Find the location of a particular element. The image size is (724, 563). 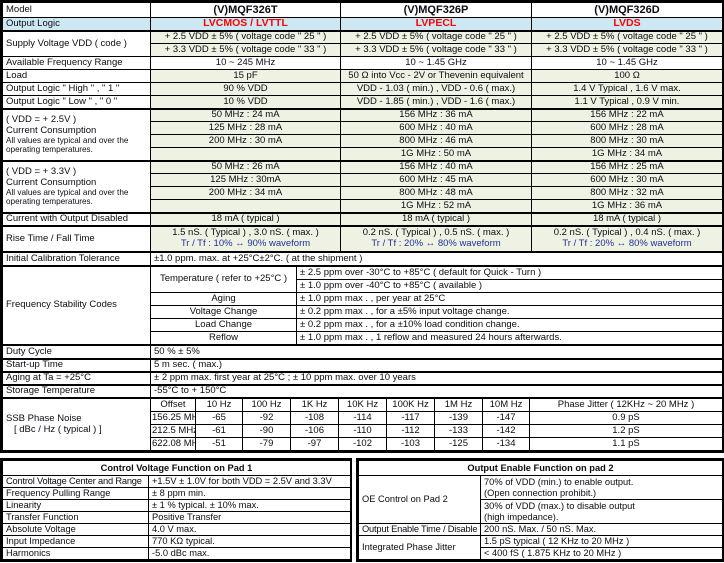

ssb-622-freq: 622.08 MHz is located at coordinates (173, 444).